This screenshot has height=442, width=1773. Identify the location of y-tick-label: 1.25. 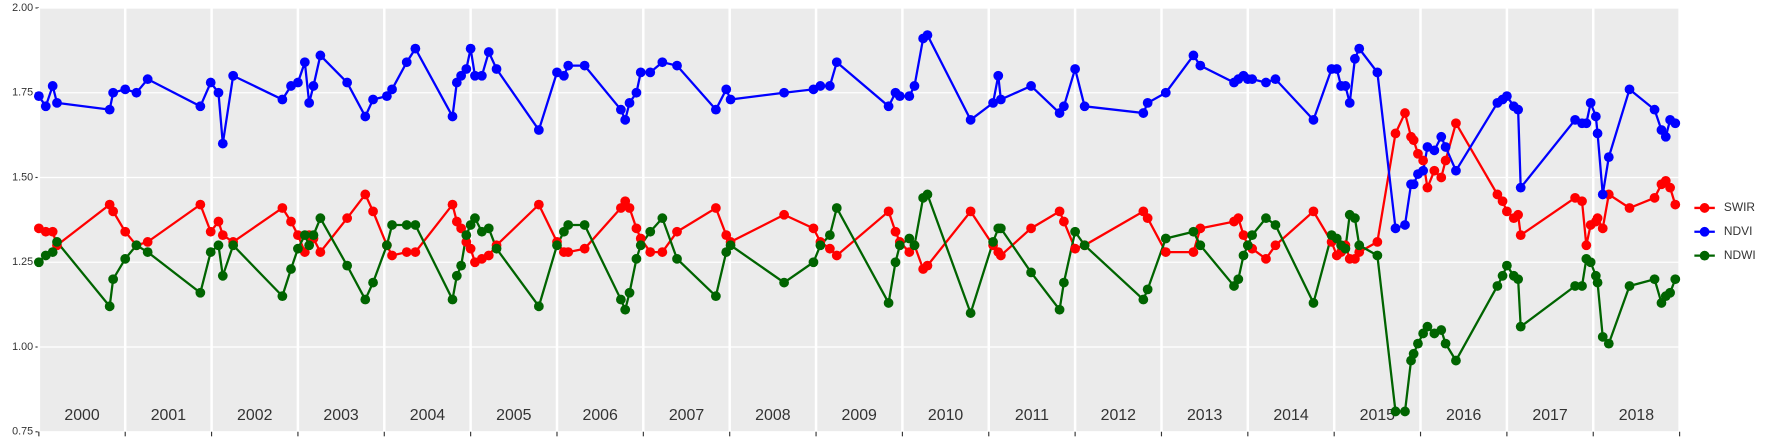
(22, 262).